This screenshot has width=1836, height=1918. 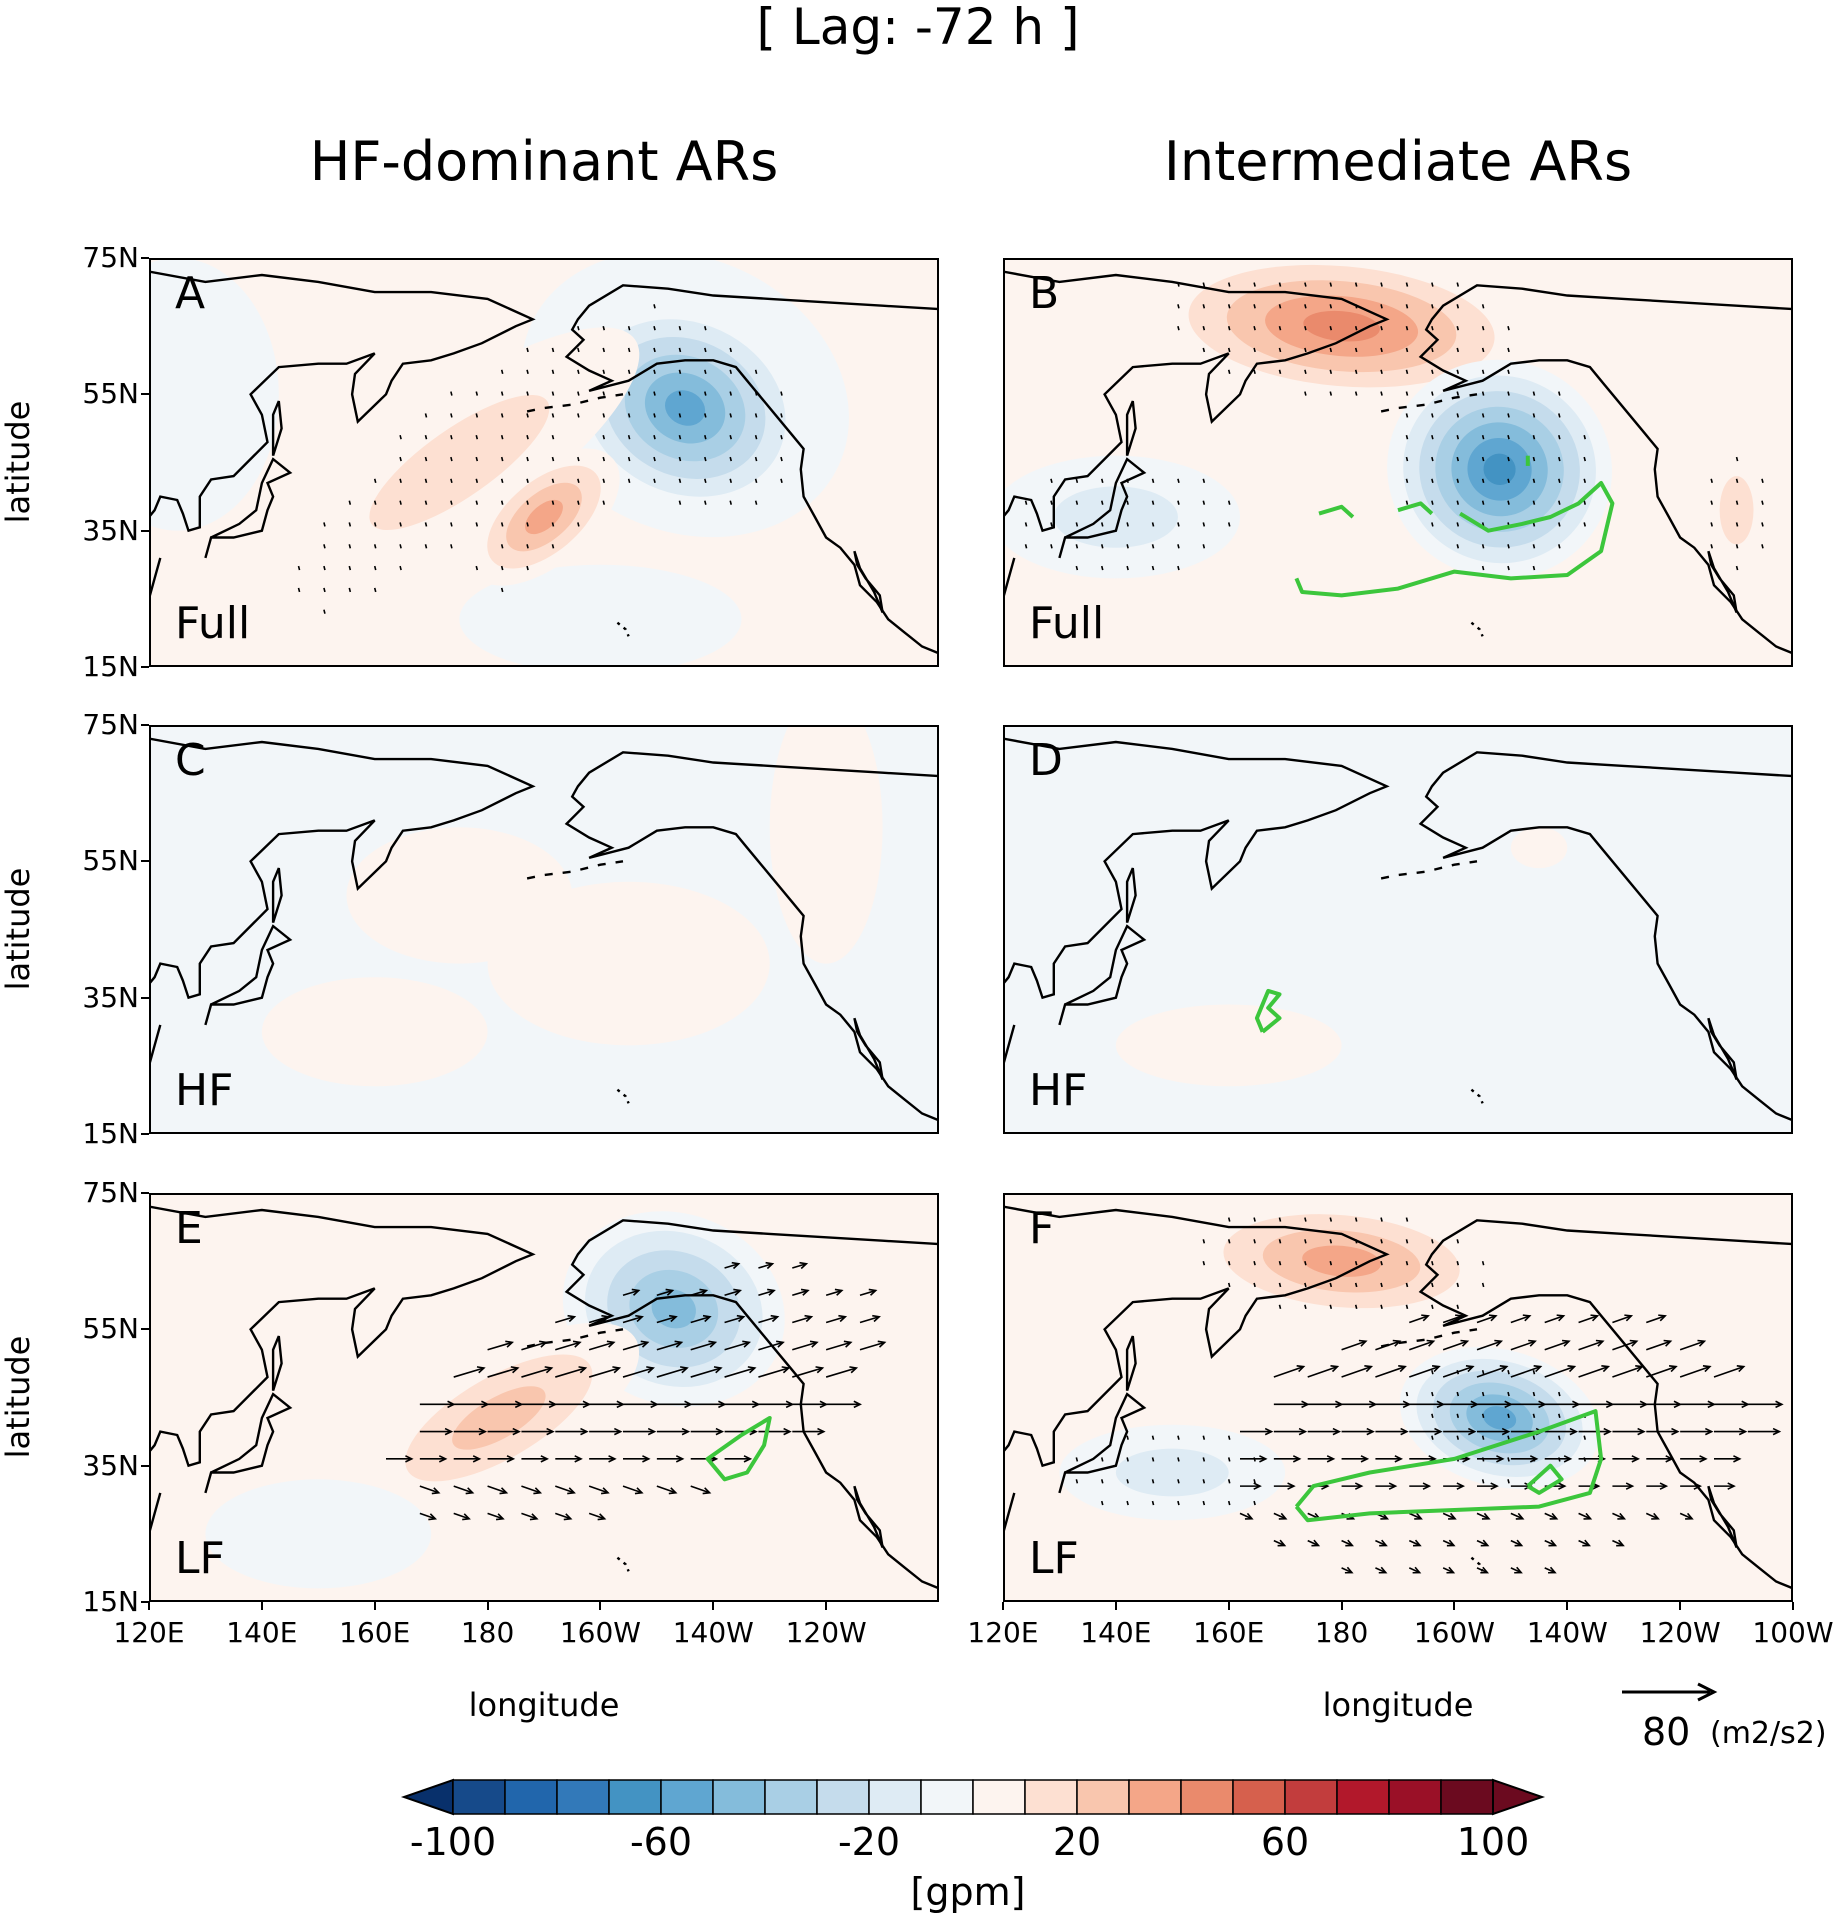 What do you see at coordinates (869, 1842) in the screenshot?
I see `colorbar-tick-label: -20` at bounding box center [869, 1842].